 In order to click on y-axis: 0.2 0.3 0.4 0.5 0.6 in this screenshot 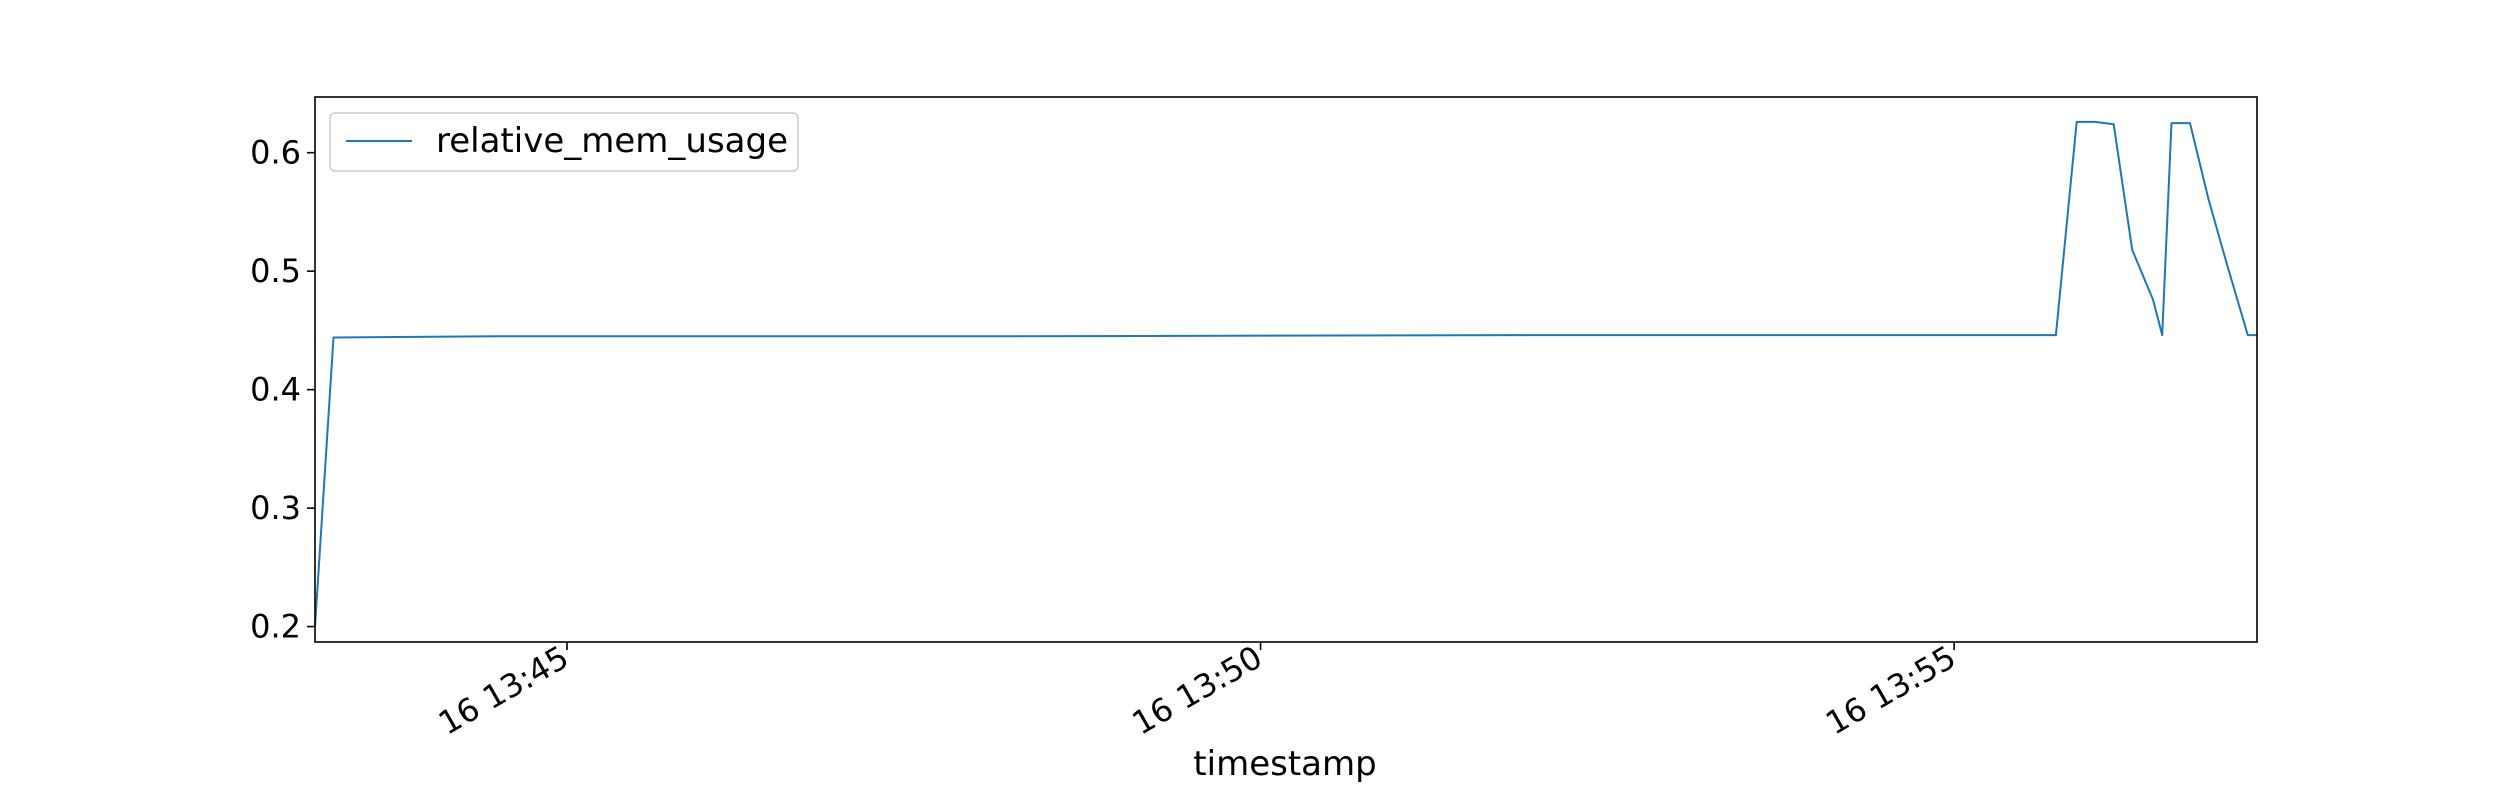, I will do `click(282, 390)`.